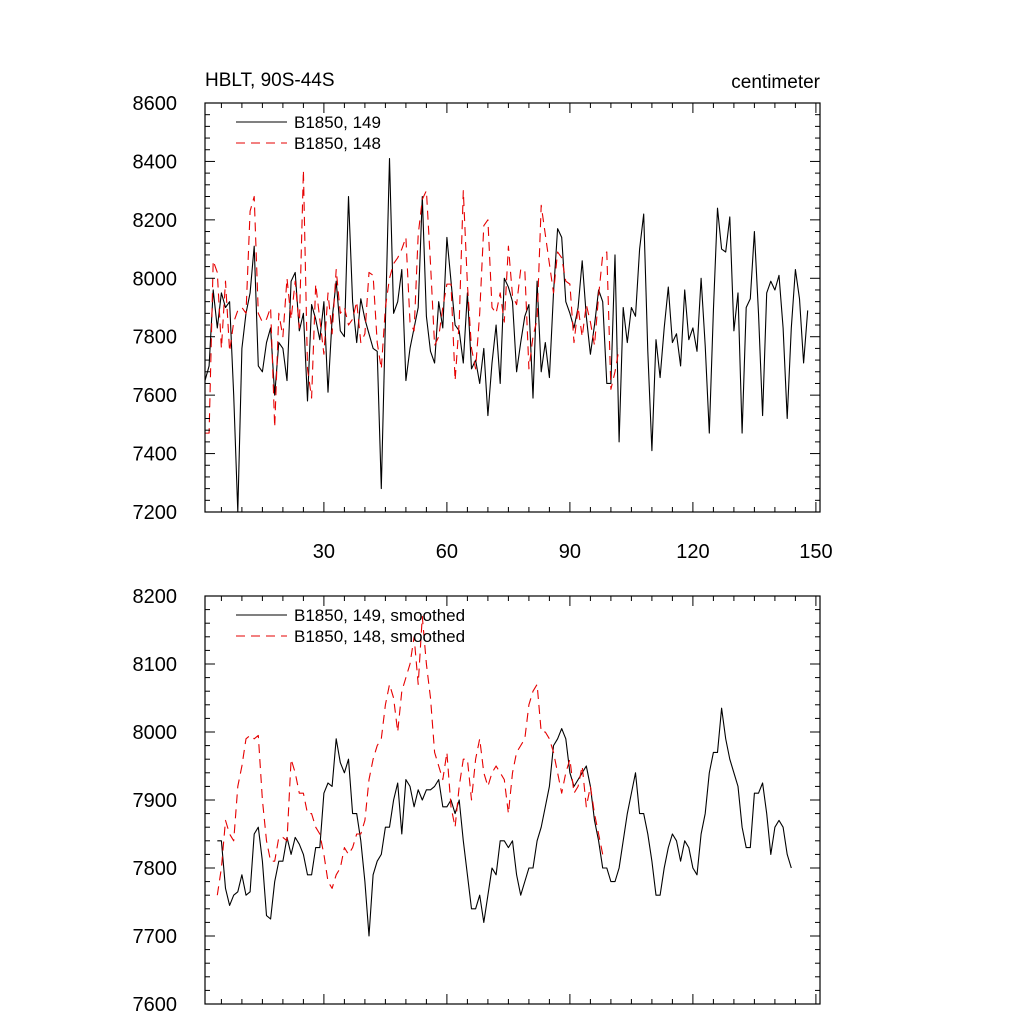 The image size is (1024, 1029). I want to click on x-tick-label: 60, so click(447, 552).